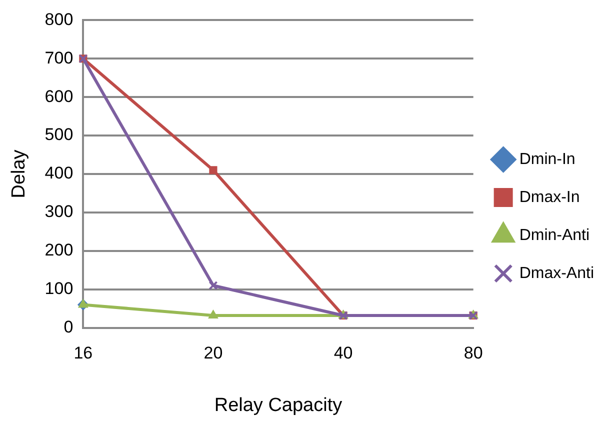 The image size is (612, 425). I want to click on y-tick-label: 300, so click(59, 212).